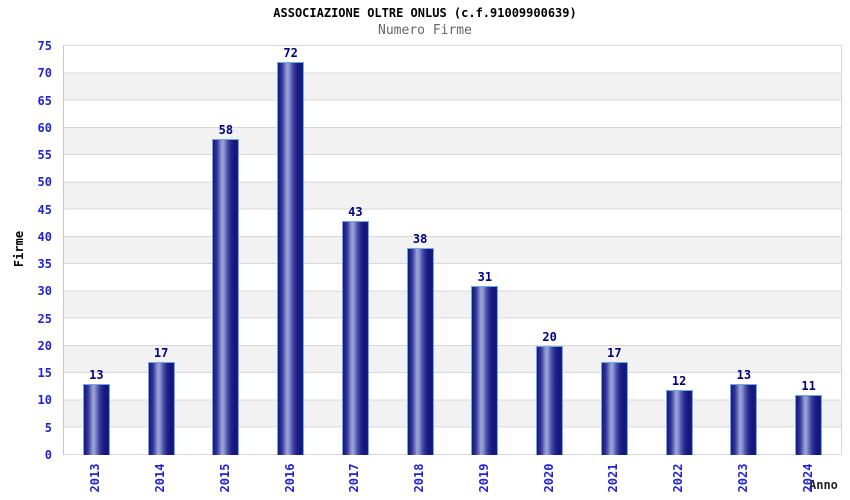 The image size is (850, 500). Describe the element at coordinates (96, 419) in the screenshot. I see `bar-2013` at that location.